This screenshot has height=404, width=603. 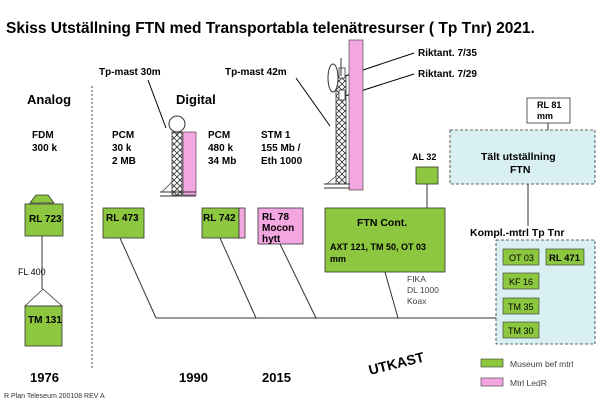 I want to click on svg-text: DL 1000, so click(x=423, y=290).